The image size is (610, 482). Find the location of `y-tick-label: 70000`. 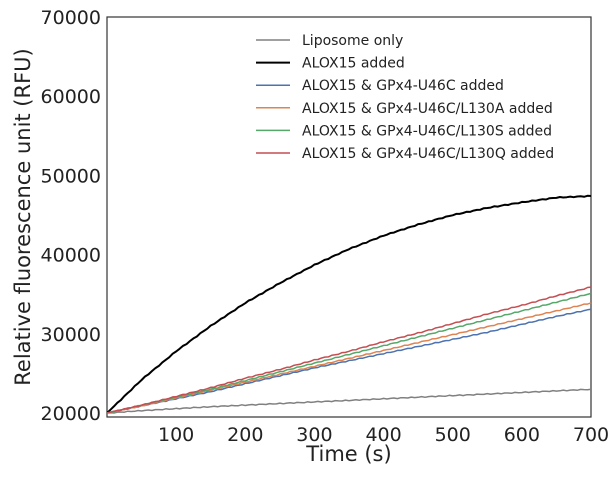

y-tick-label: 70000 is located at coordinates (71, 18).